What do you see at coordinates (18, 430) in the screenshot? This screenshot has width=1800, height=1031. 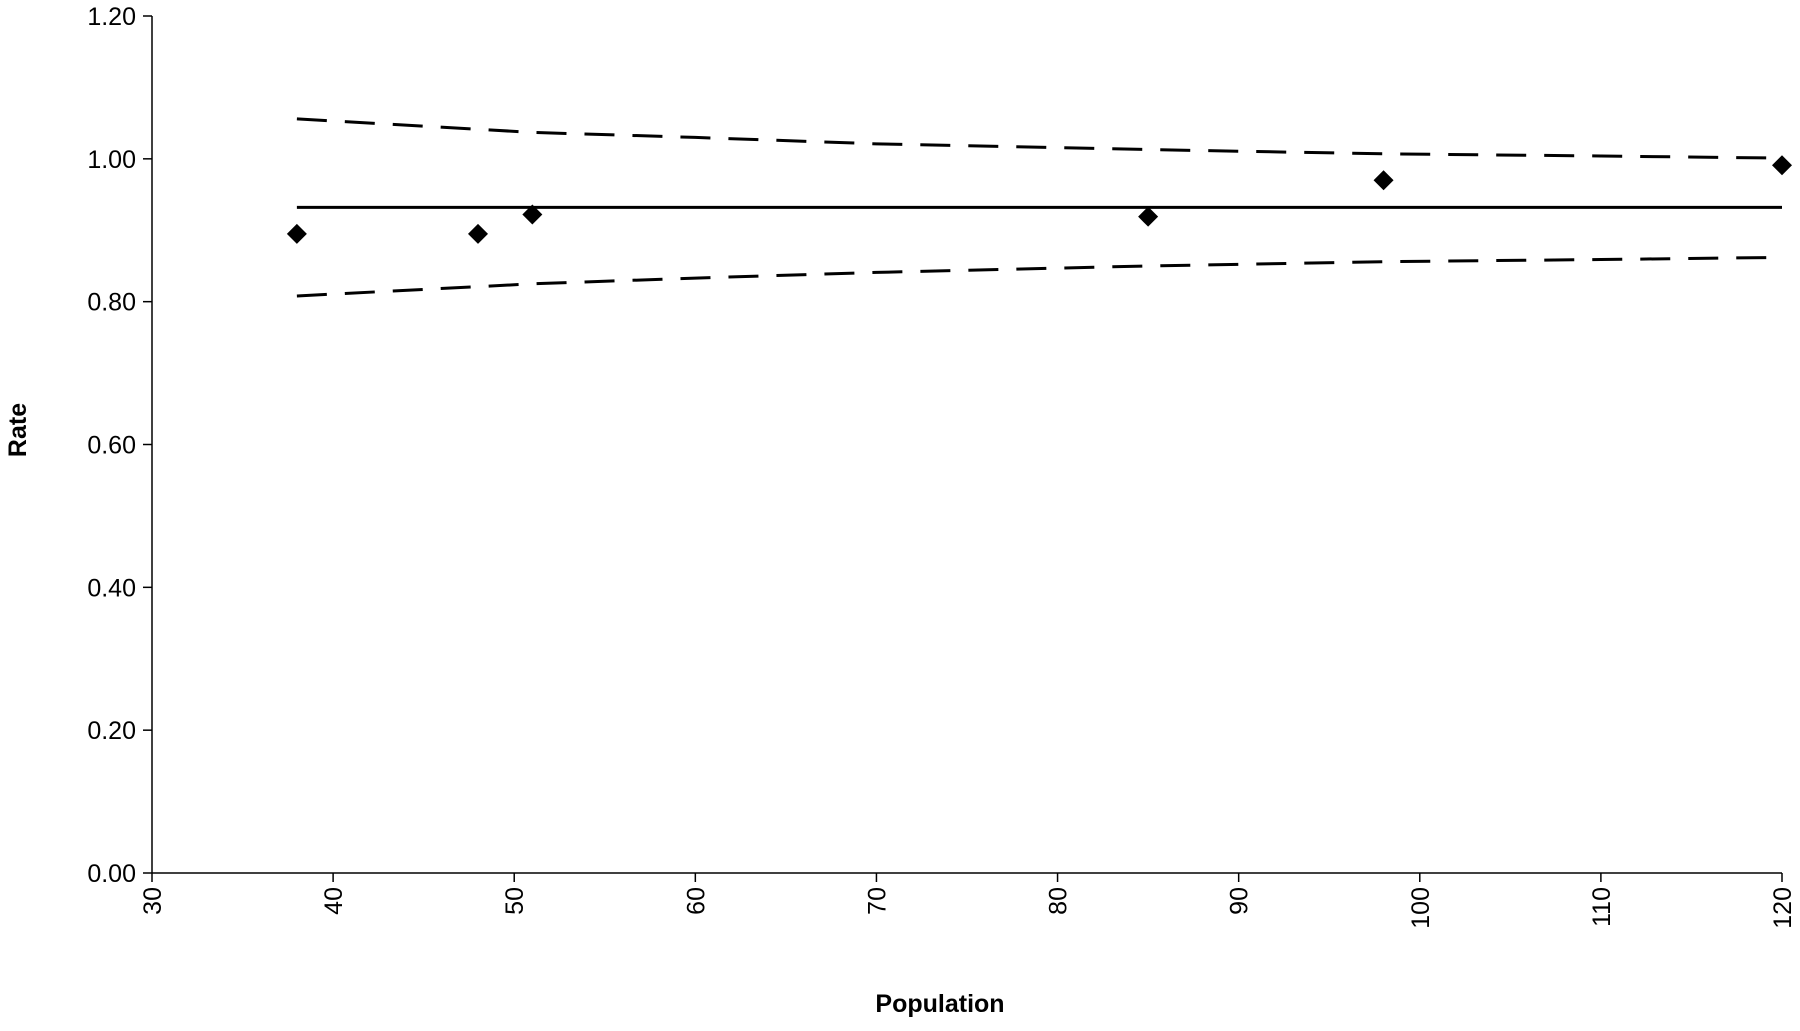 I see `y-axis-title: Rate` at bounding box center [18, 430].